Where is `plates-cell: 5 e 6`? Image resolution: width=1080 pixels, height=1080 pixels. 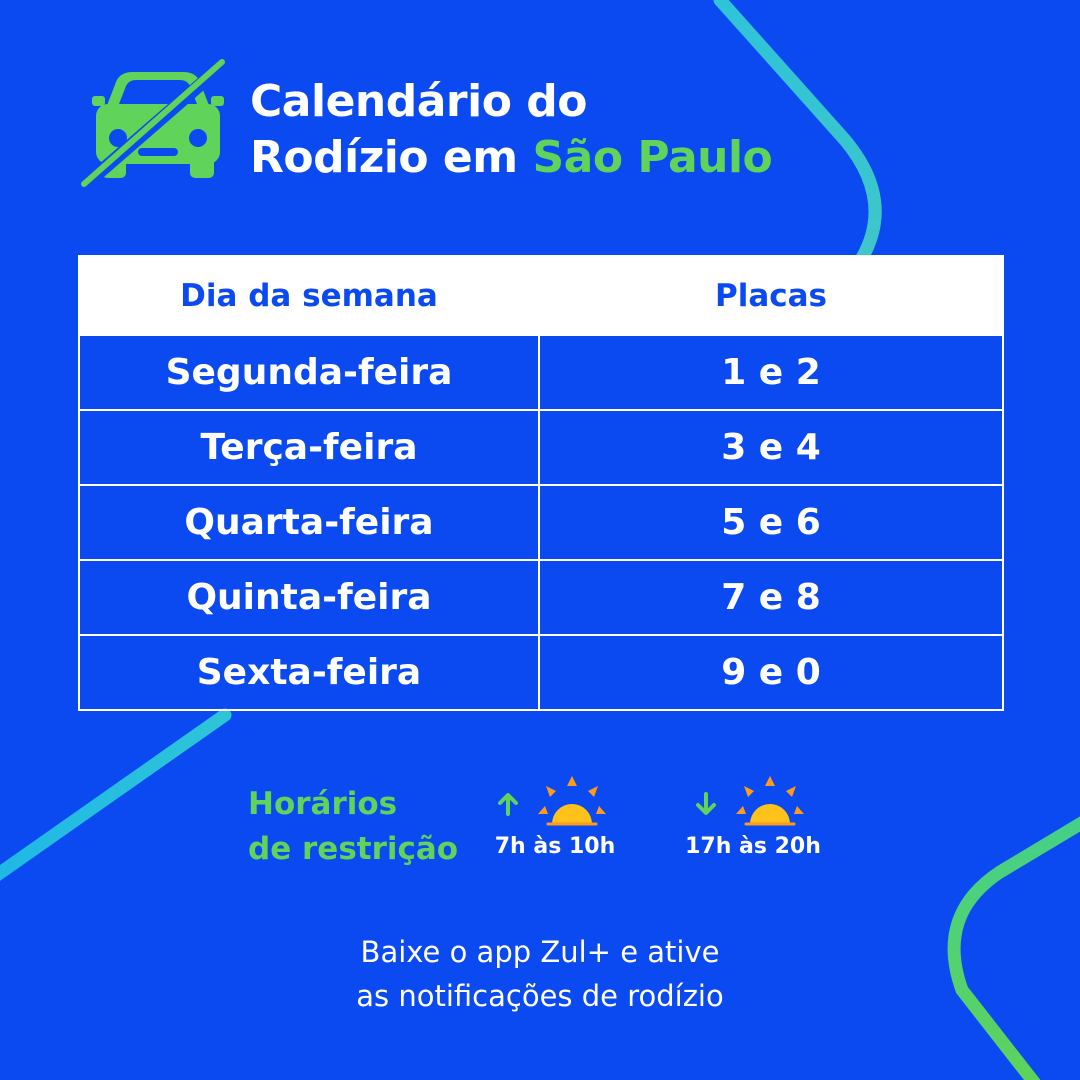 plates-cell: 5 e 6 is located at coordinates (771, 522).